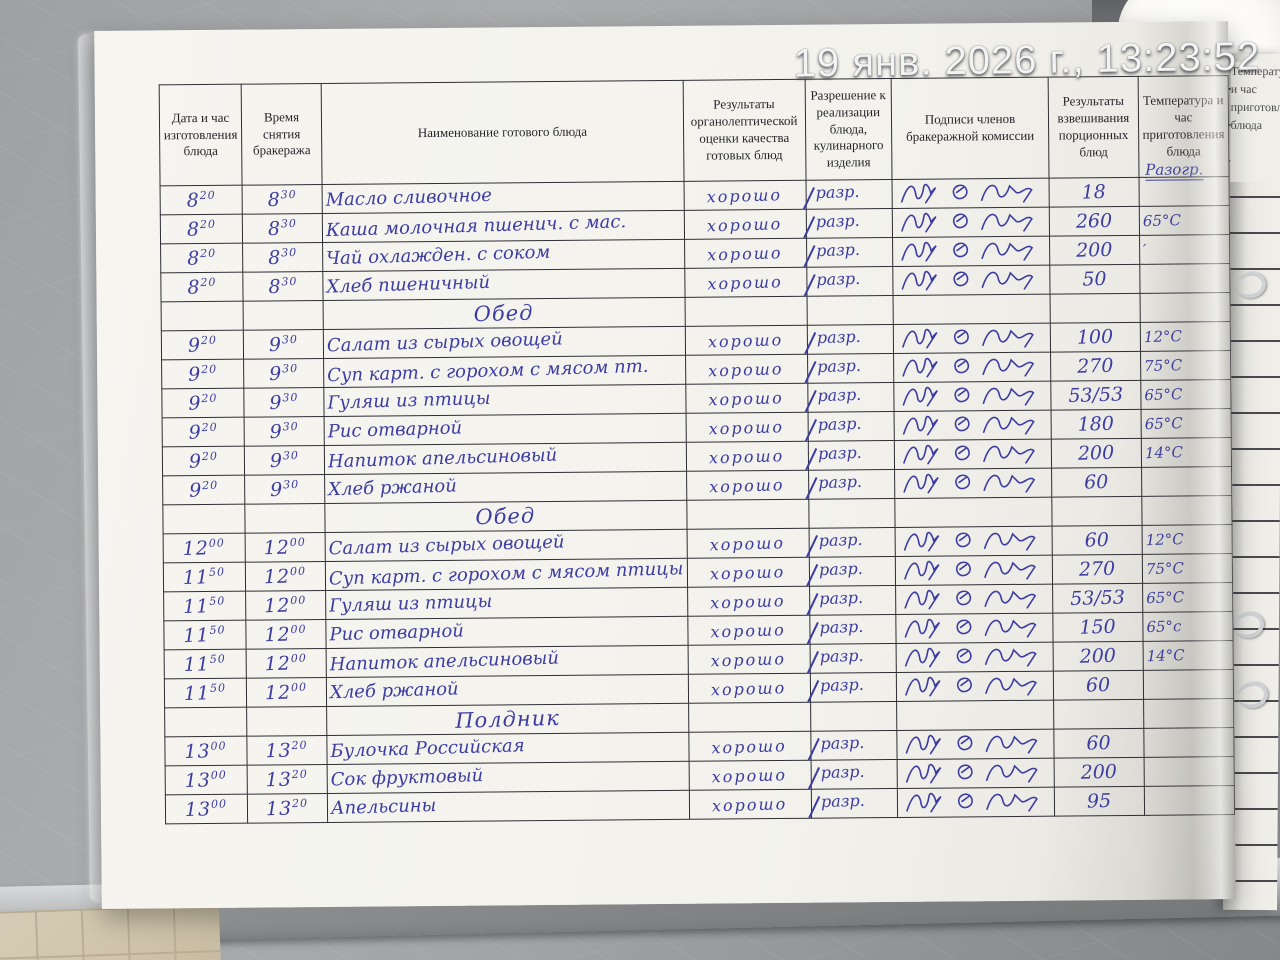  What do you see at coordinates (506, 603) in the screenshot?
I see `cell-dish-name: Гуляш из птицы` at bounding box center [506, 603].